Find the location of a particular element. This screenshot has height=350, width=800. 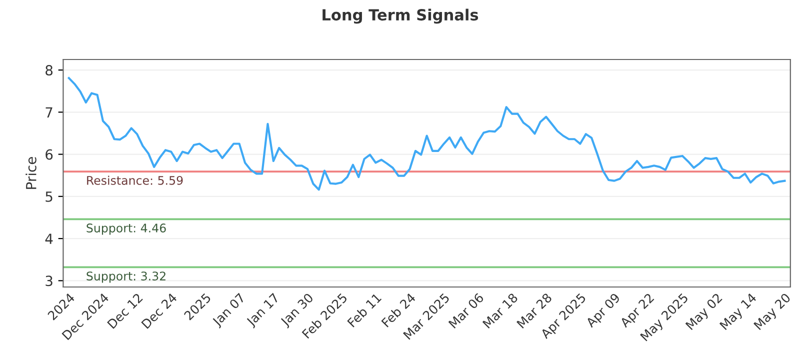

chart-title: Long Term Signals is located at coordinates (400, 16).